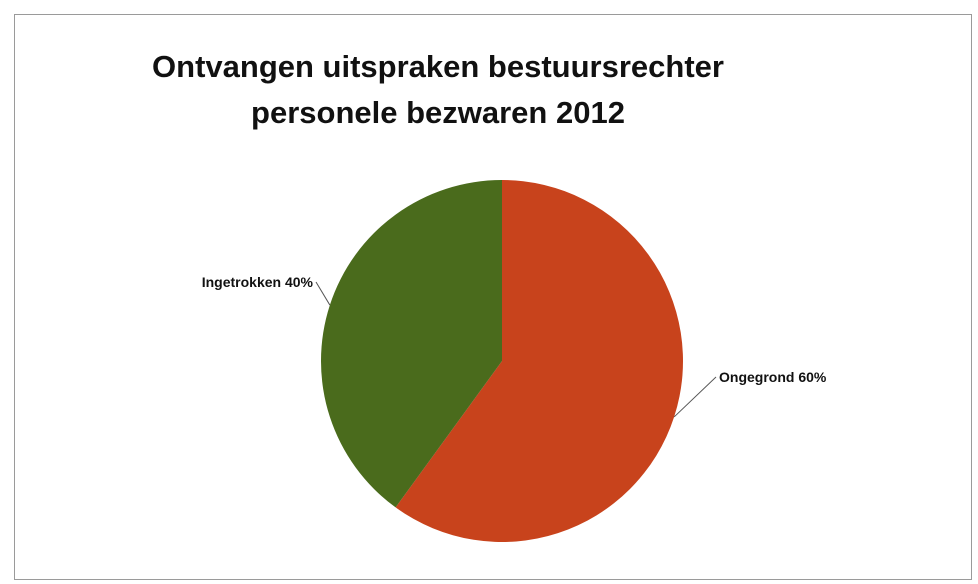  I want to click on slice-label-1: Ongegrond 60%, so click(773, 377).